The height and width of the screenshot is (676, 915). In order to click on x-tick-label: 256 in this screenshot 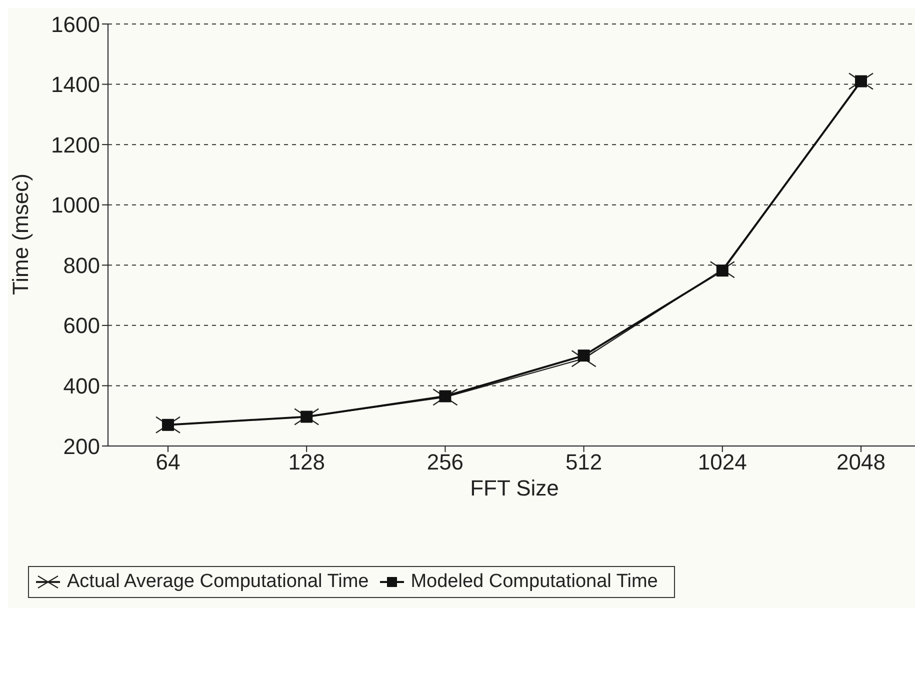, I will do `click(445, 462)`.